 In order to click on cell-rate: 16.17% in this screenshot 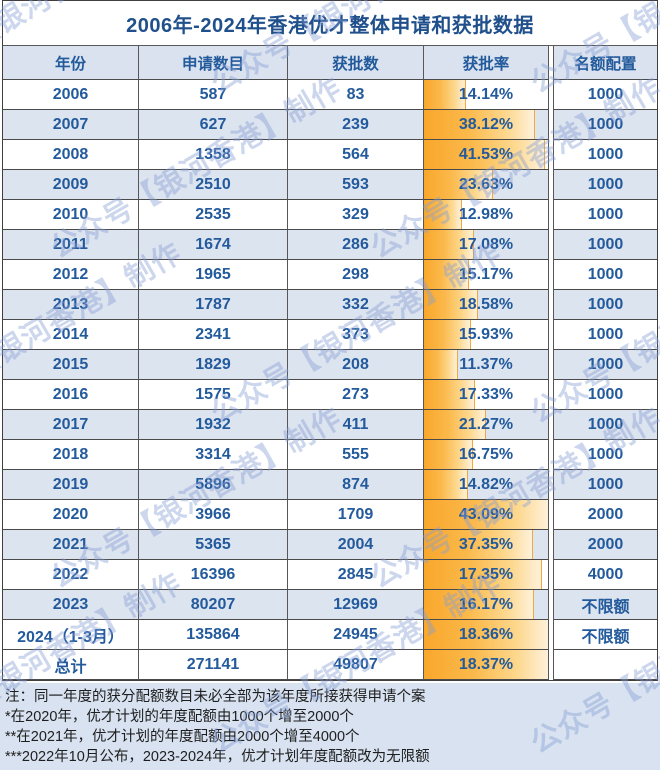, I will do `click(486, 605)`.